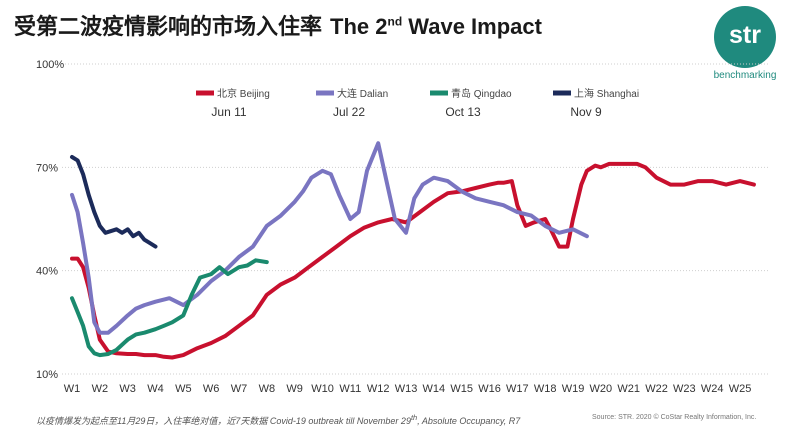  Describe the element at coordinates (183, 389) in the screenshot. I see `x-tick-label: W5` at that location.